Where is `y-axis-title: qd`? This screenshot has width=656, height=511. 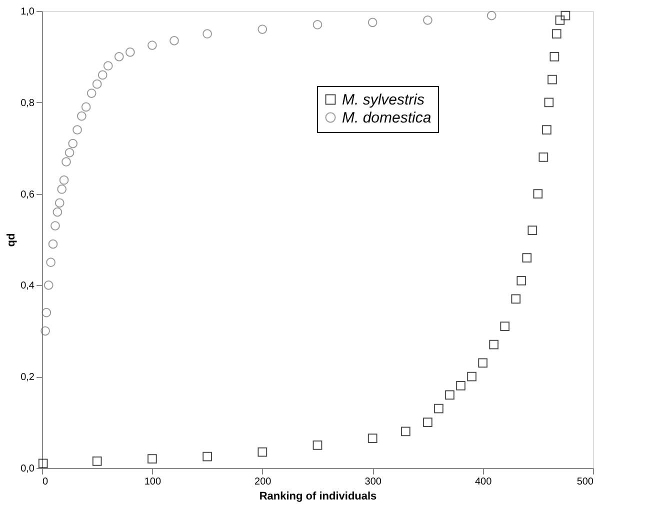
y-axis-title: qd is located at coordinates (12, 240).